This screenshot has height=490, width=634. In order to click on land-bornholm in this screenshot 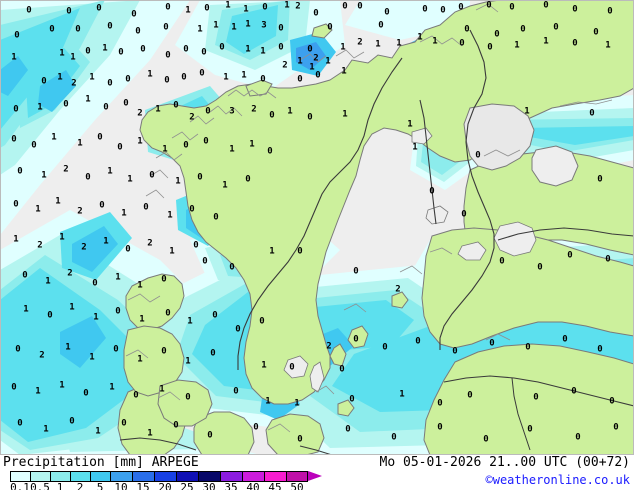, I will do `click(346, 408)`.